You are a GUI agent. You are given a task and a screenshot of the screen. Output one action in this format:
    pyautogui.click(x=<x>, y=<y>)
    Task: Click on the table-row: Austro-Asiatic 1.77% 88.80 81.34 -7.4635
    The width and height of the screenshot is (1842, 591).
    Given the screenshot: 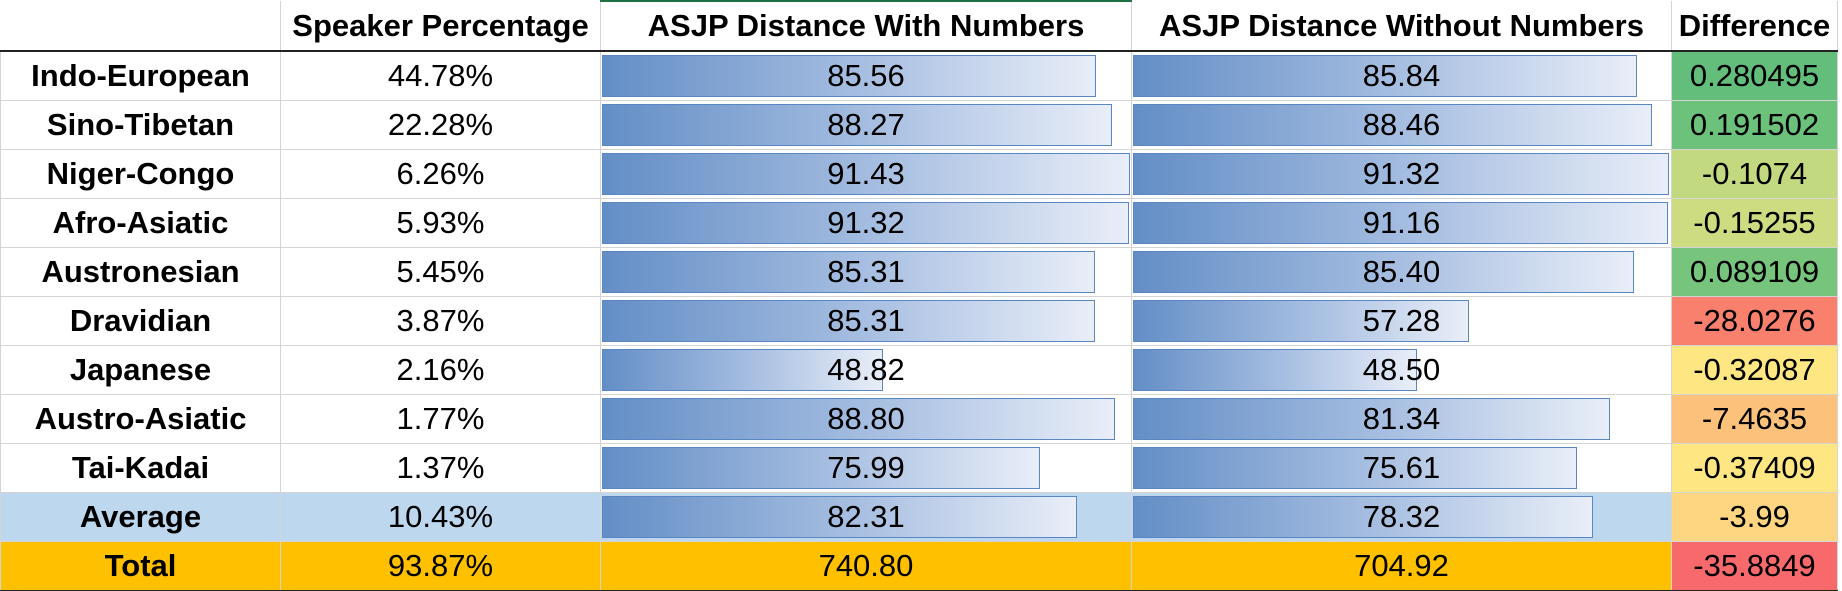 What is the action you would take?
    pyautogui.click(x=919, y=419)
    